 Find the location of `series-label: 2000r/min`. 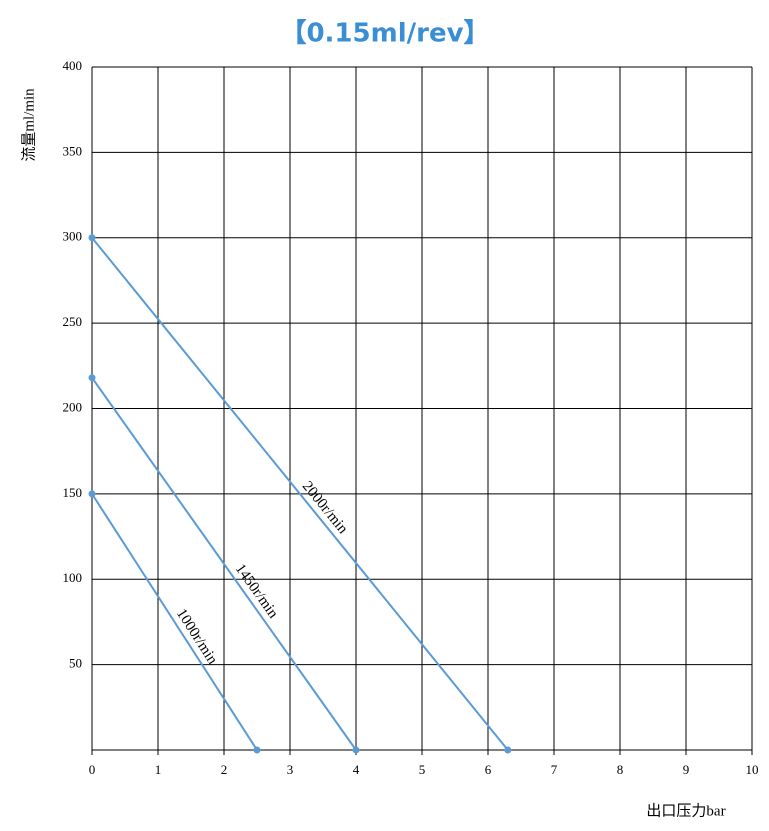

series-label: 2000r/min is located at coordinates (325, 507).